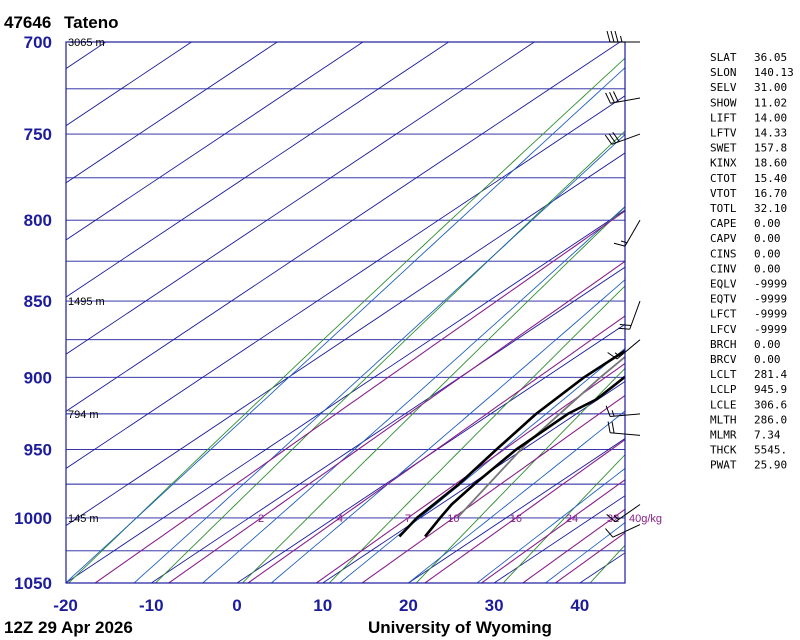  What do you see at coordinates (723, 163) in the screenshot?
I see `index-name: KINX` at bounding box center [723, 163].